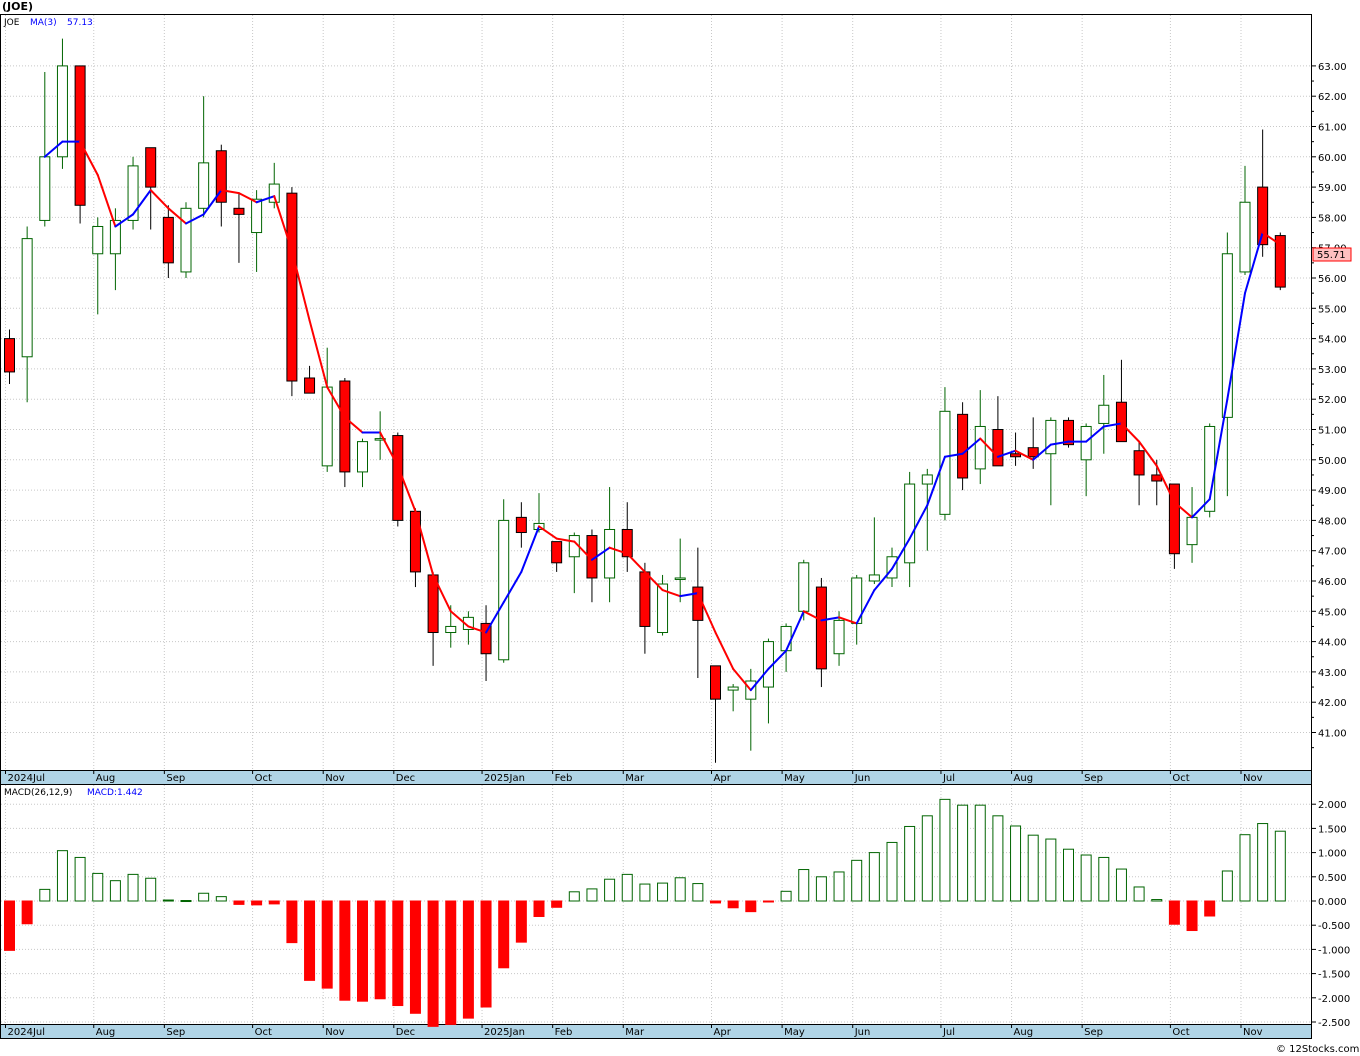 This screenshot has height=1056, width=1360. I want to click on macd-y-tick-label: 0.000, so click(1332, 902).